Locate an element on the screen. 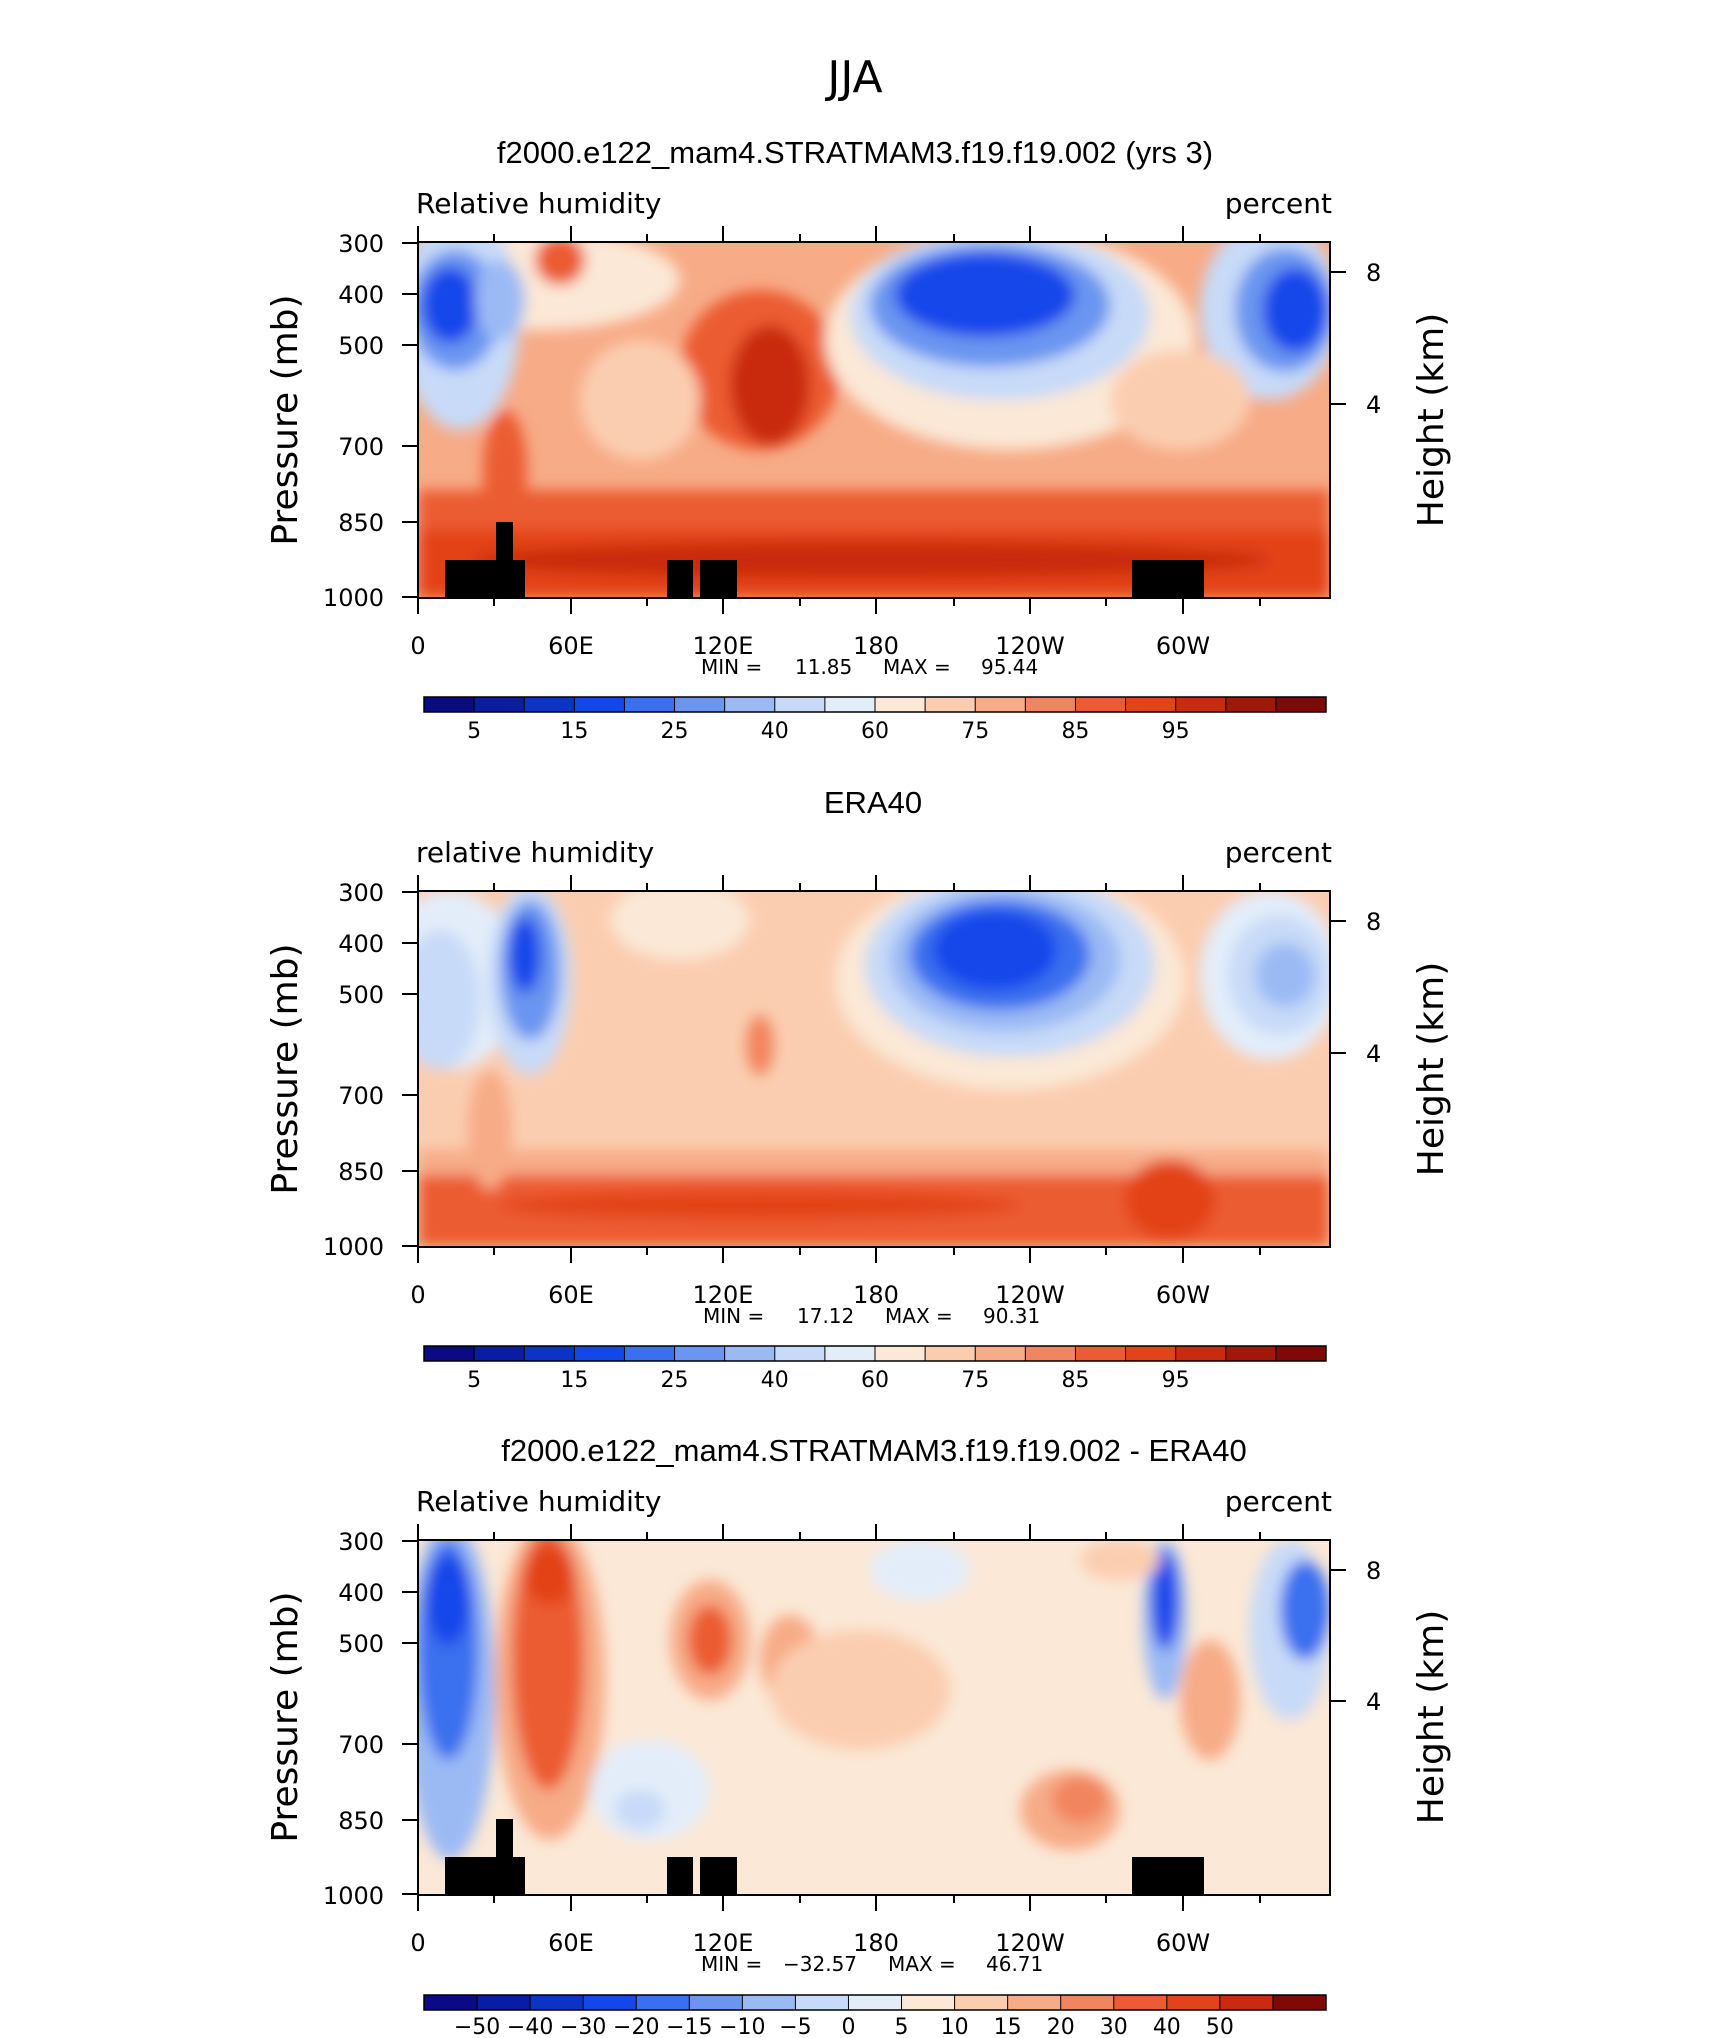 The width and height of the screenshot is (1710, 2038). colorbar-label: 10 is located at coordinates (955, 2026).